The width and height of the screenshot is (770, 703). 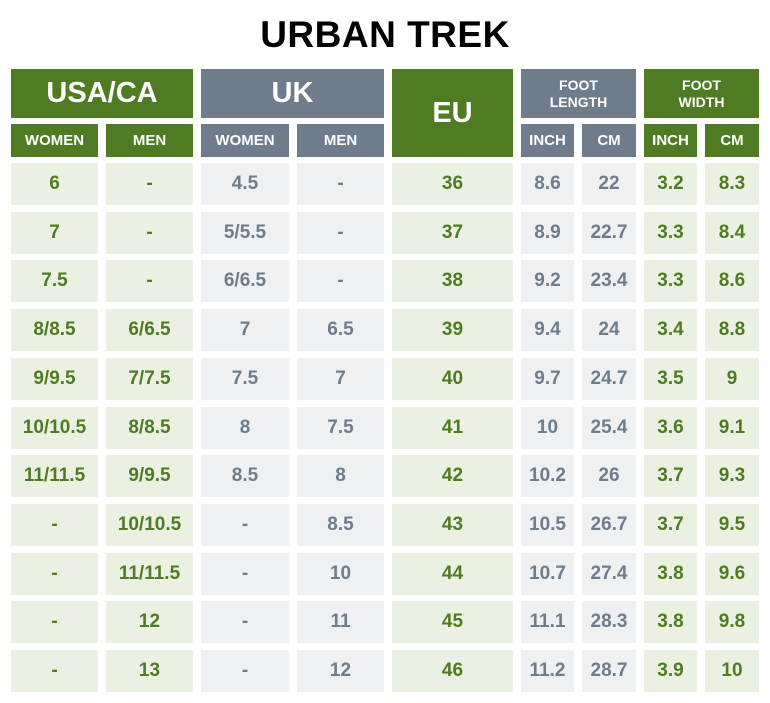 What do you see at coordinates (245, 330) in the screenshot?
I see `cell-uk-women: 7` at bounding box center [245, 330].